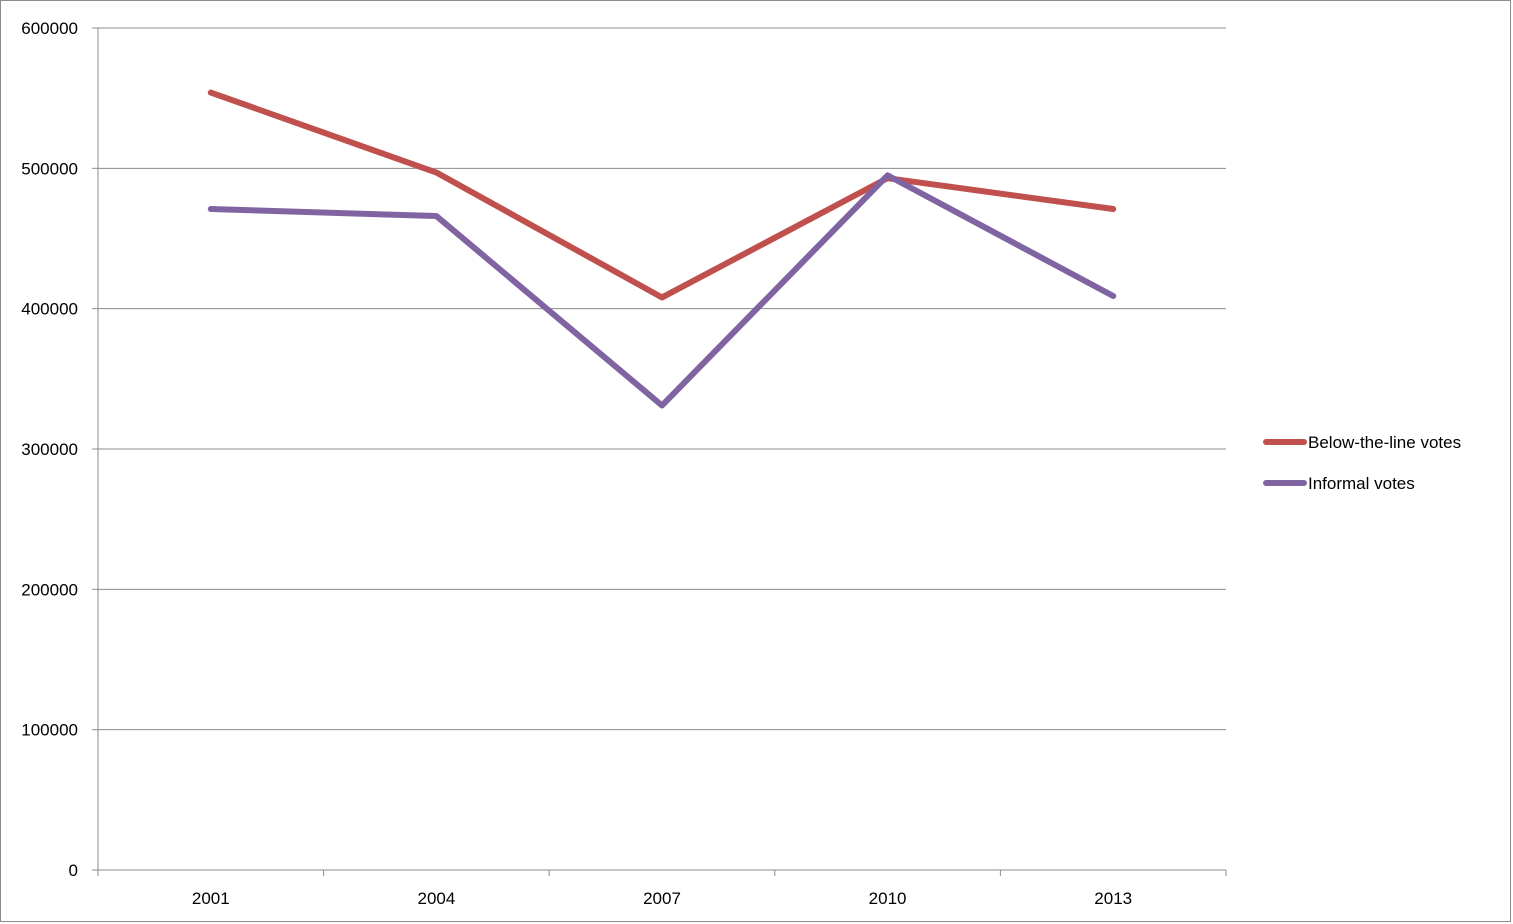 This screenshot has height=924, width=1513. I want to click on legend-label: Informal votes, so click(1361, 483).